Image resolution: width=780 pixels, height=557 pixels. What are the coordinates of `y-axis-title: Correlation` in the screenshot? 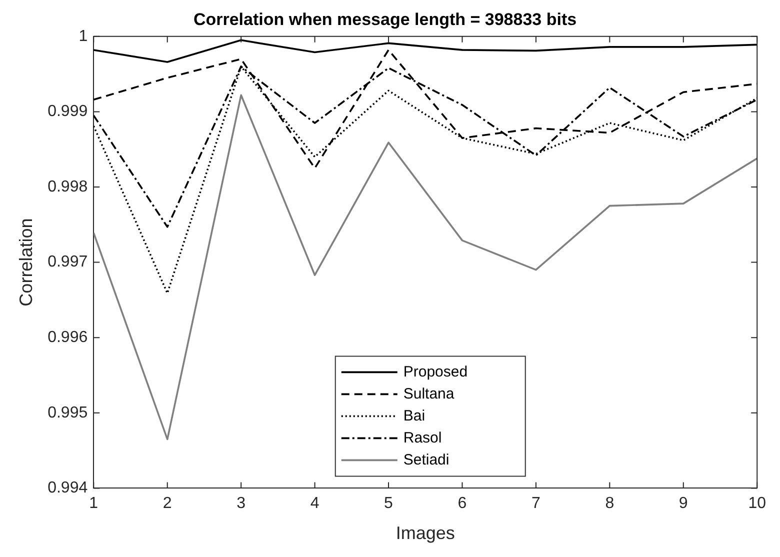 It's located at (26, 262).